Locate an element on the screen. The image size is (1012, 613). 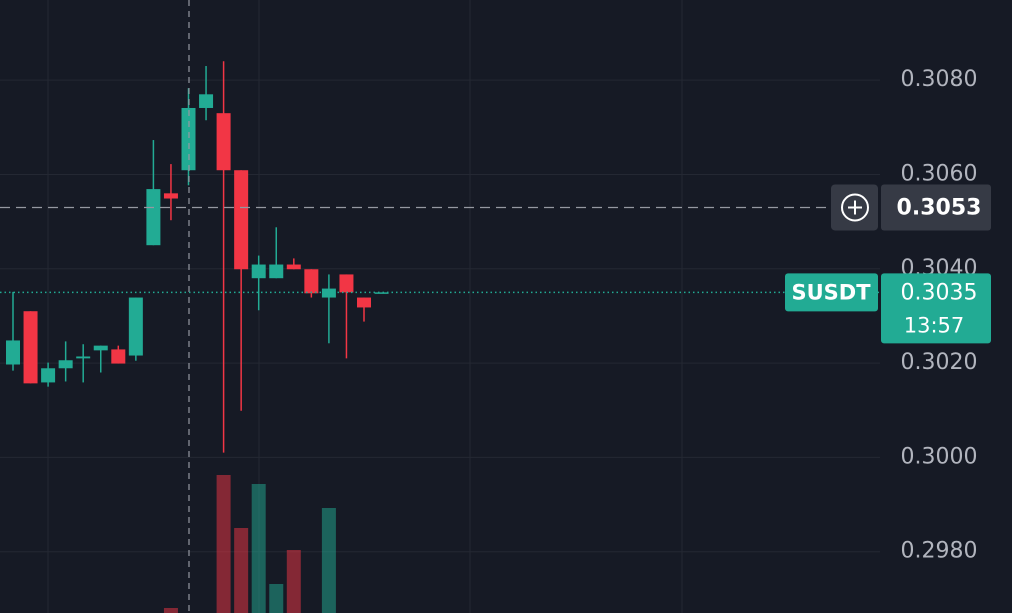
y-tick-label: 0.2980 is located at coordinates (939, 551).